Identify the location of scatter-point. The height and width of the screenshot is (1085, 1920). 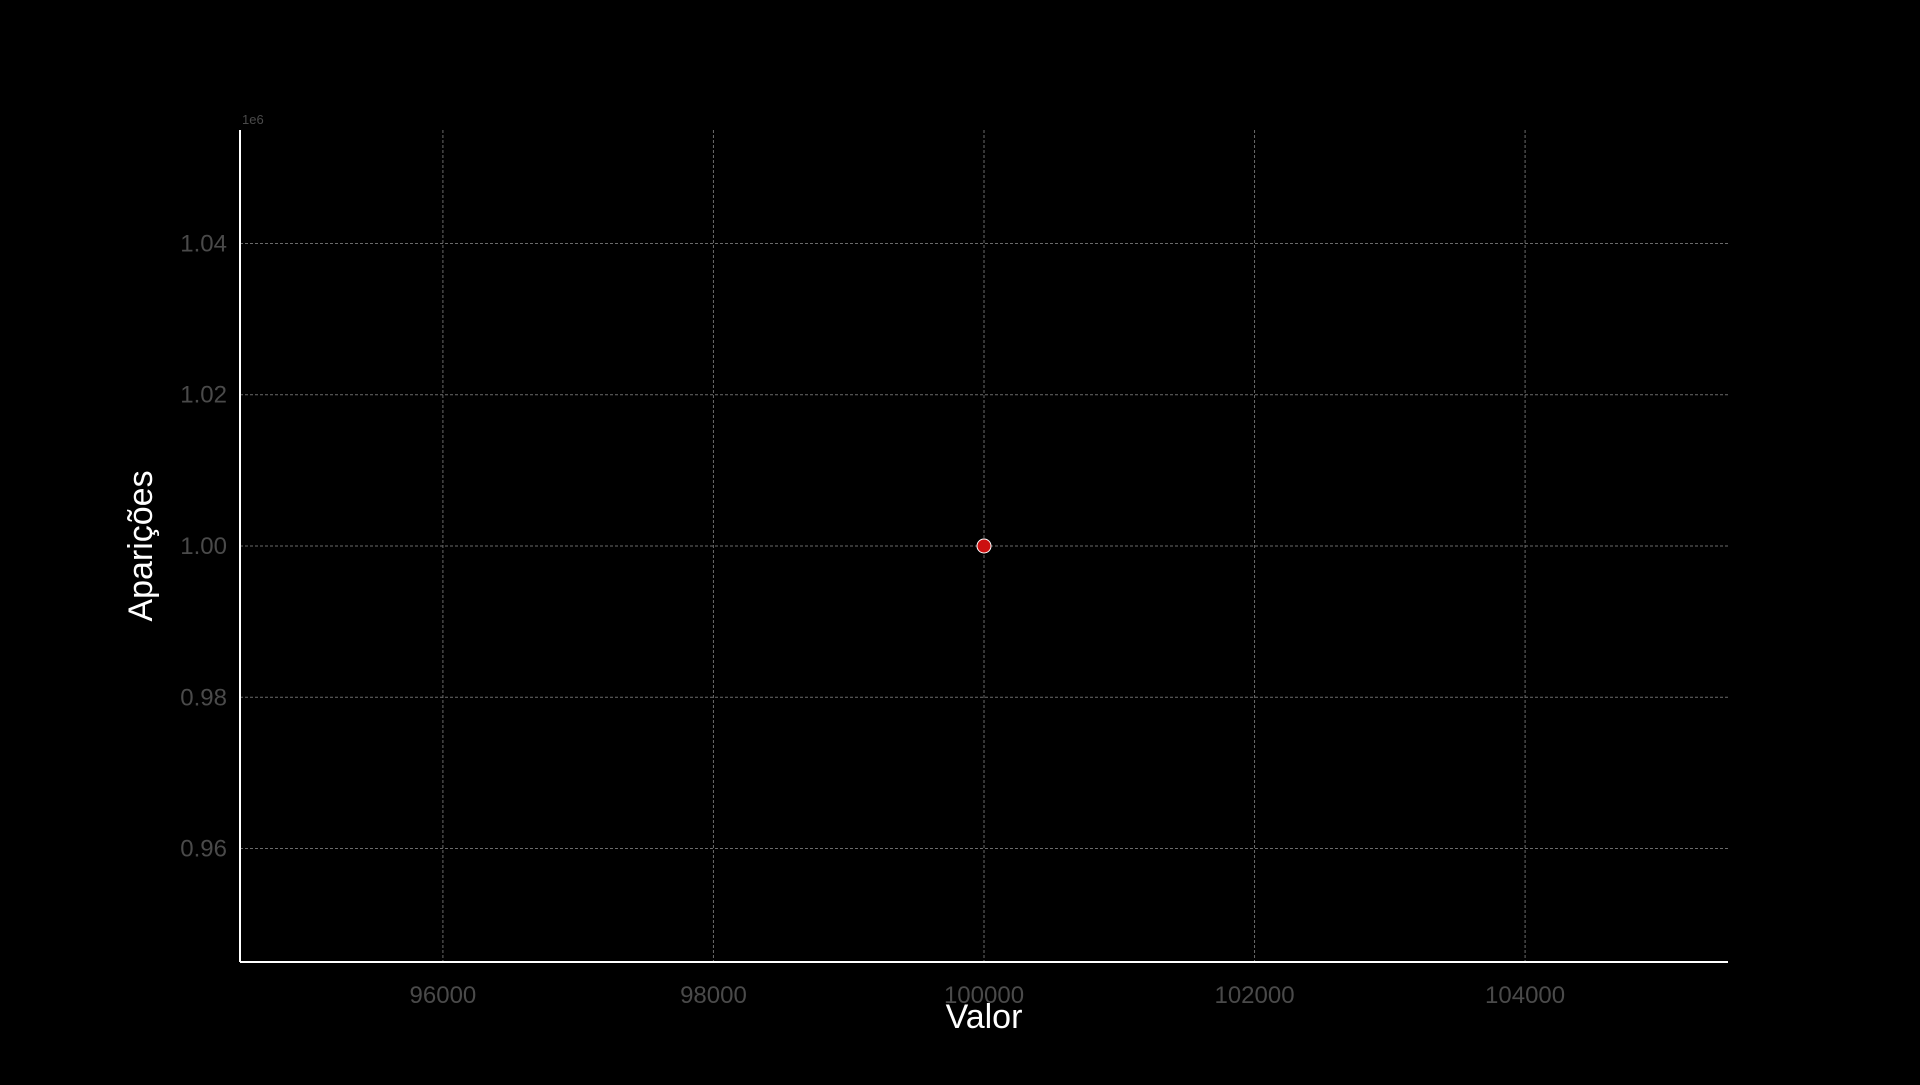
(984, 546).